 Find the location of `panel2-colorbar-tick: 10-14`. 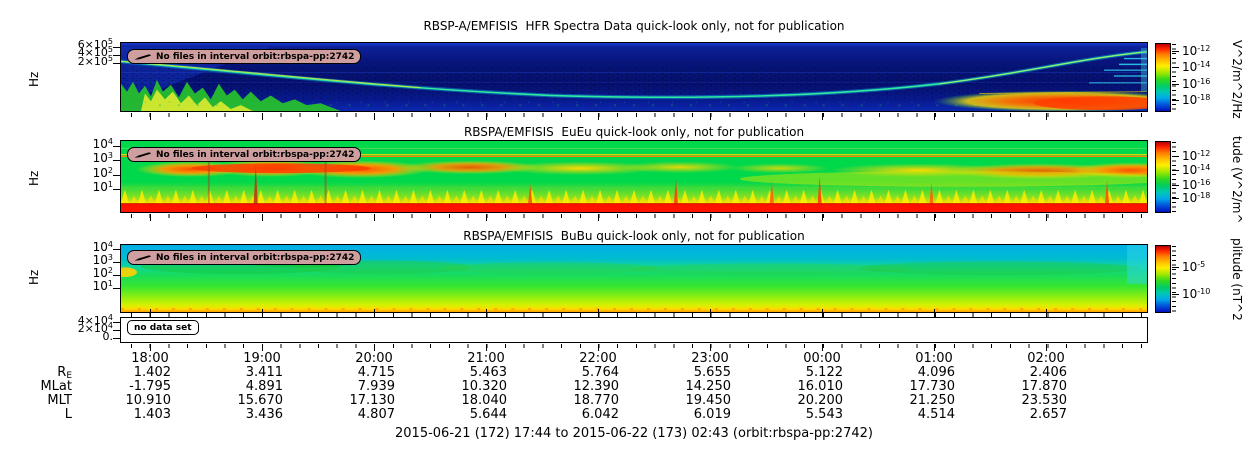

panel2-colorbar-tick: 10-14 is located at coordinates (1196, 170).